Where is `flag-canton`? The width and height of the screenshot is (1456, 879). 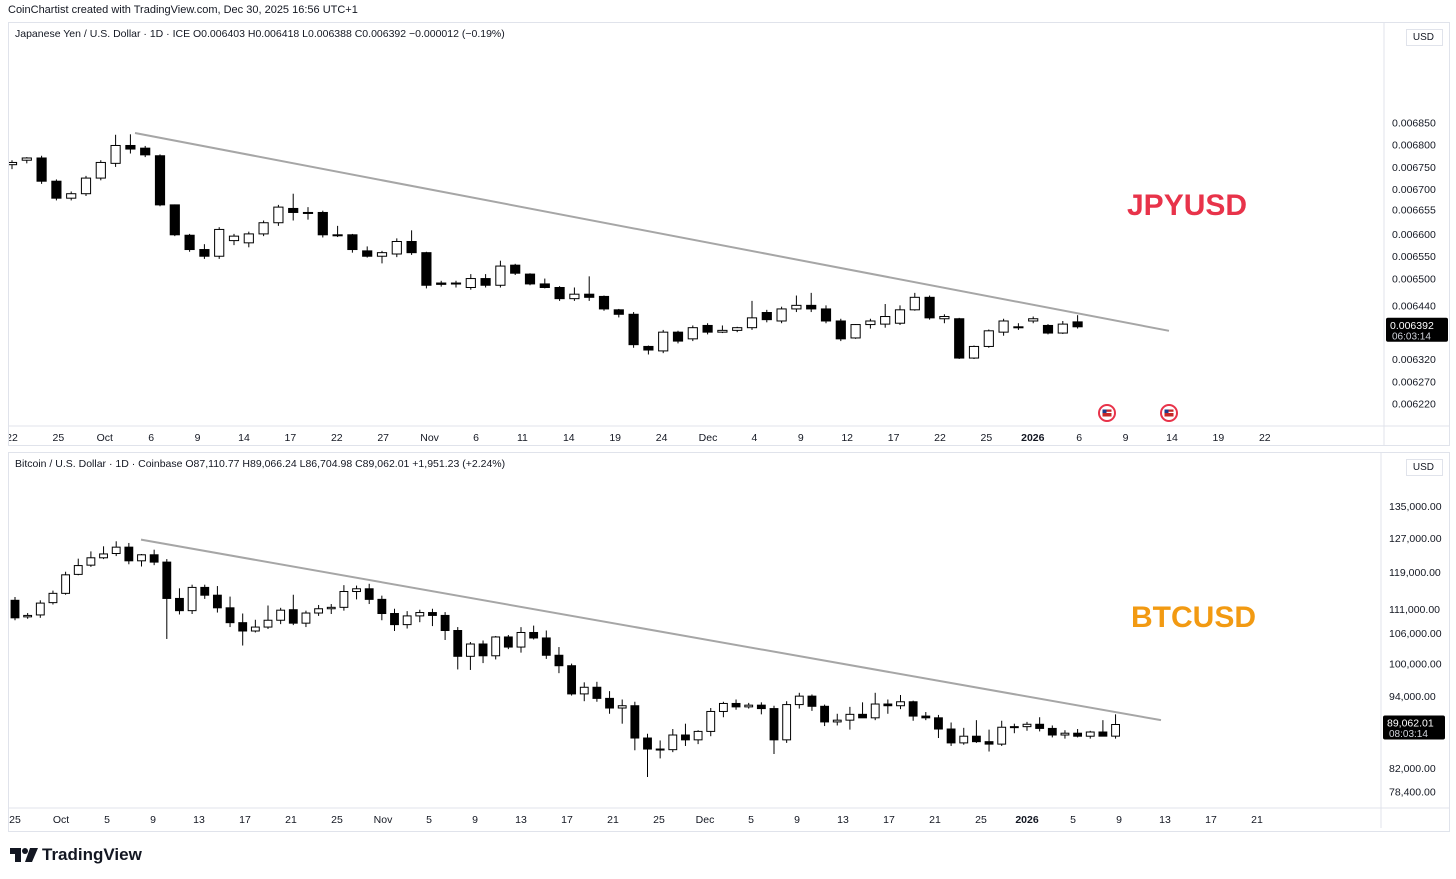
flag-canton is located at coordinates (1166, 411).